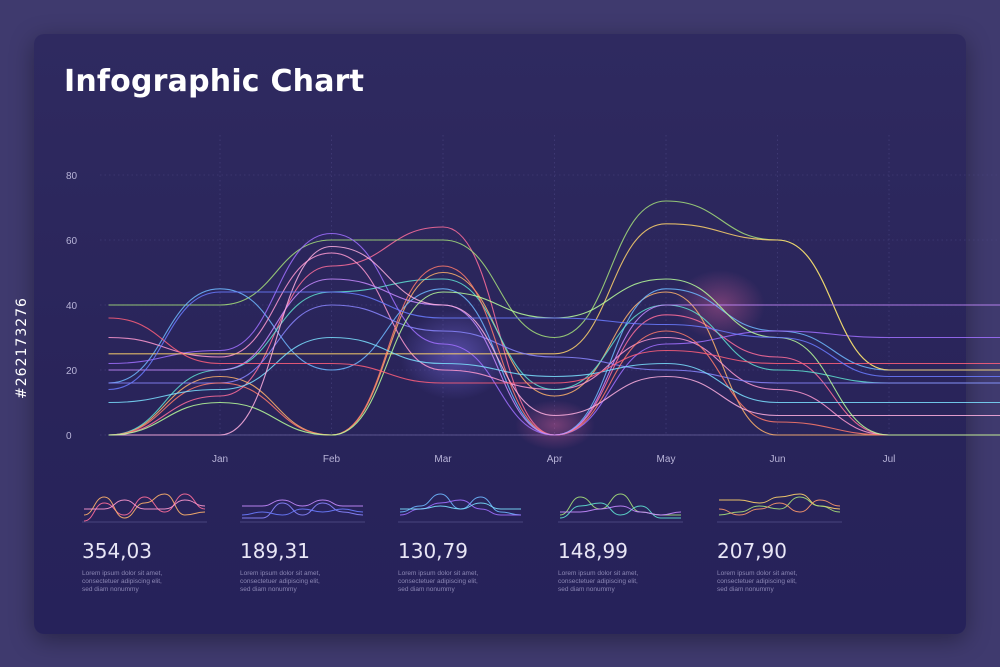  What do you see at coordinates (117, 551) in the screenshot?
I see `stat-value: 354,03` at bounding box center [117, 551].